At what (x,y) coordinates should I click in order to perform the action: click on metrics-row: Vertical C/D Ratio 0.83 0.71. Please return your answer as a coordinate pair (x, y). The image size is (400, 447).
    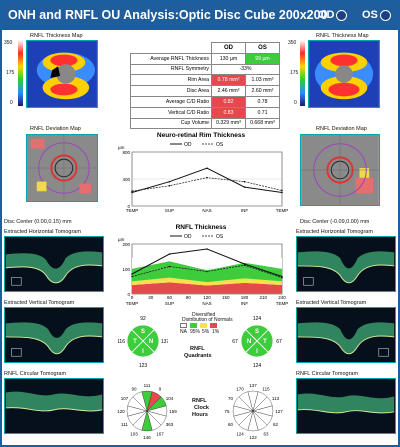
    Looking at the image, I should click on (205, 112).